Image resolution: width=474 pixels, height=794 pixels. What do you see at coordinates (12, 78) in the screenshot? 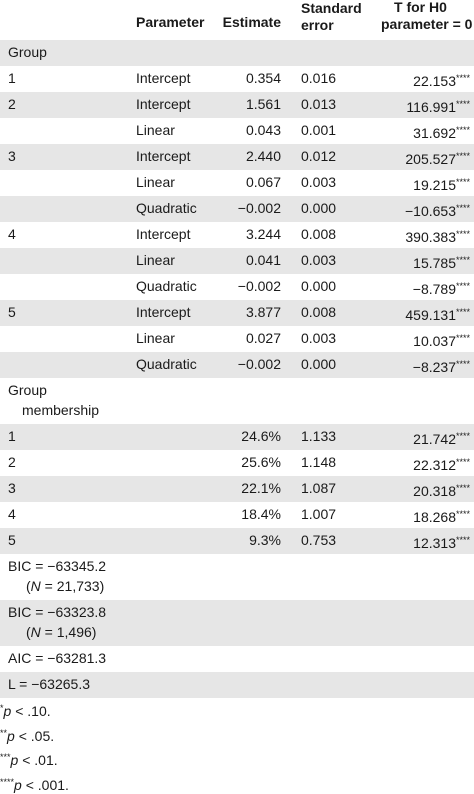
I see `group-number: 1` at bounding box center [12, 78].